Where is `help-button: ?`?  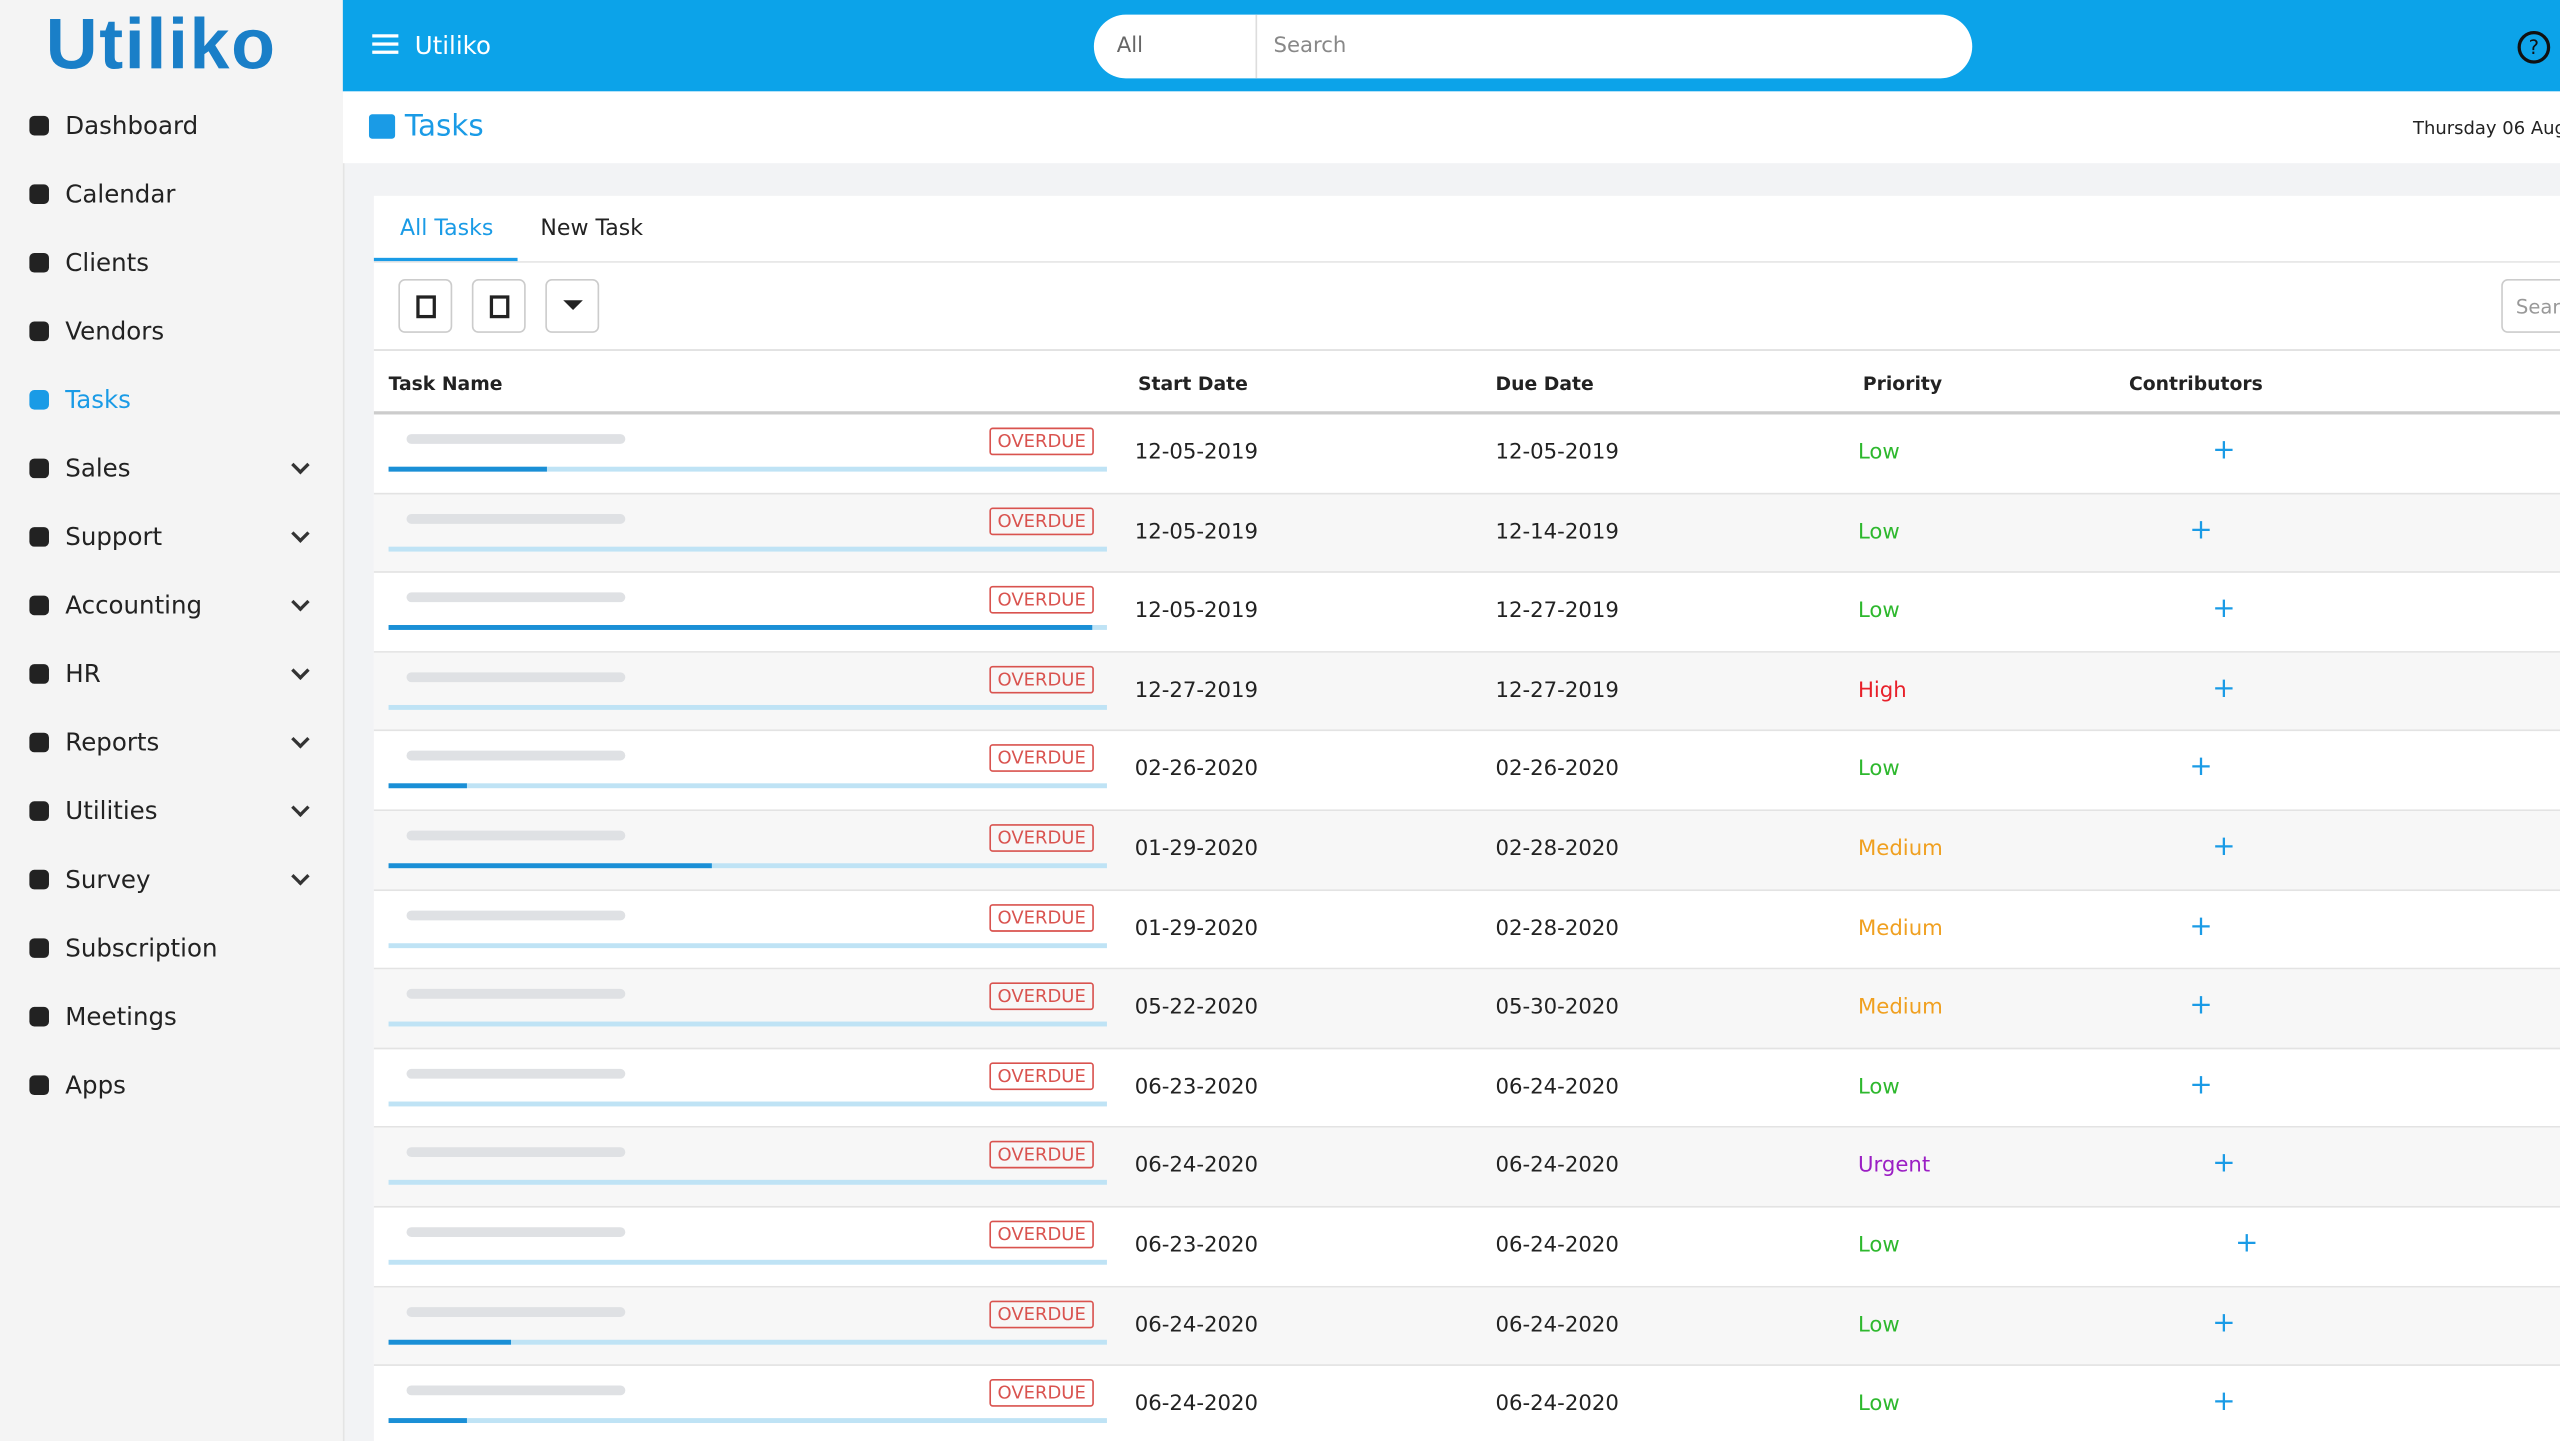 help-button: ? is located at coordinates (2534, 47).